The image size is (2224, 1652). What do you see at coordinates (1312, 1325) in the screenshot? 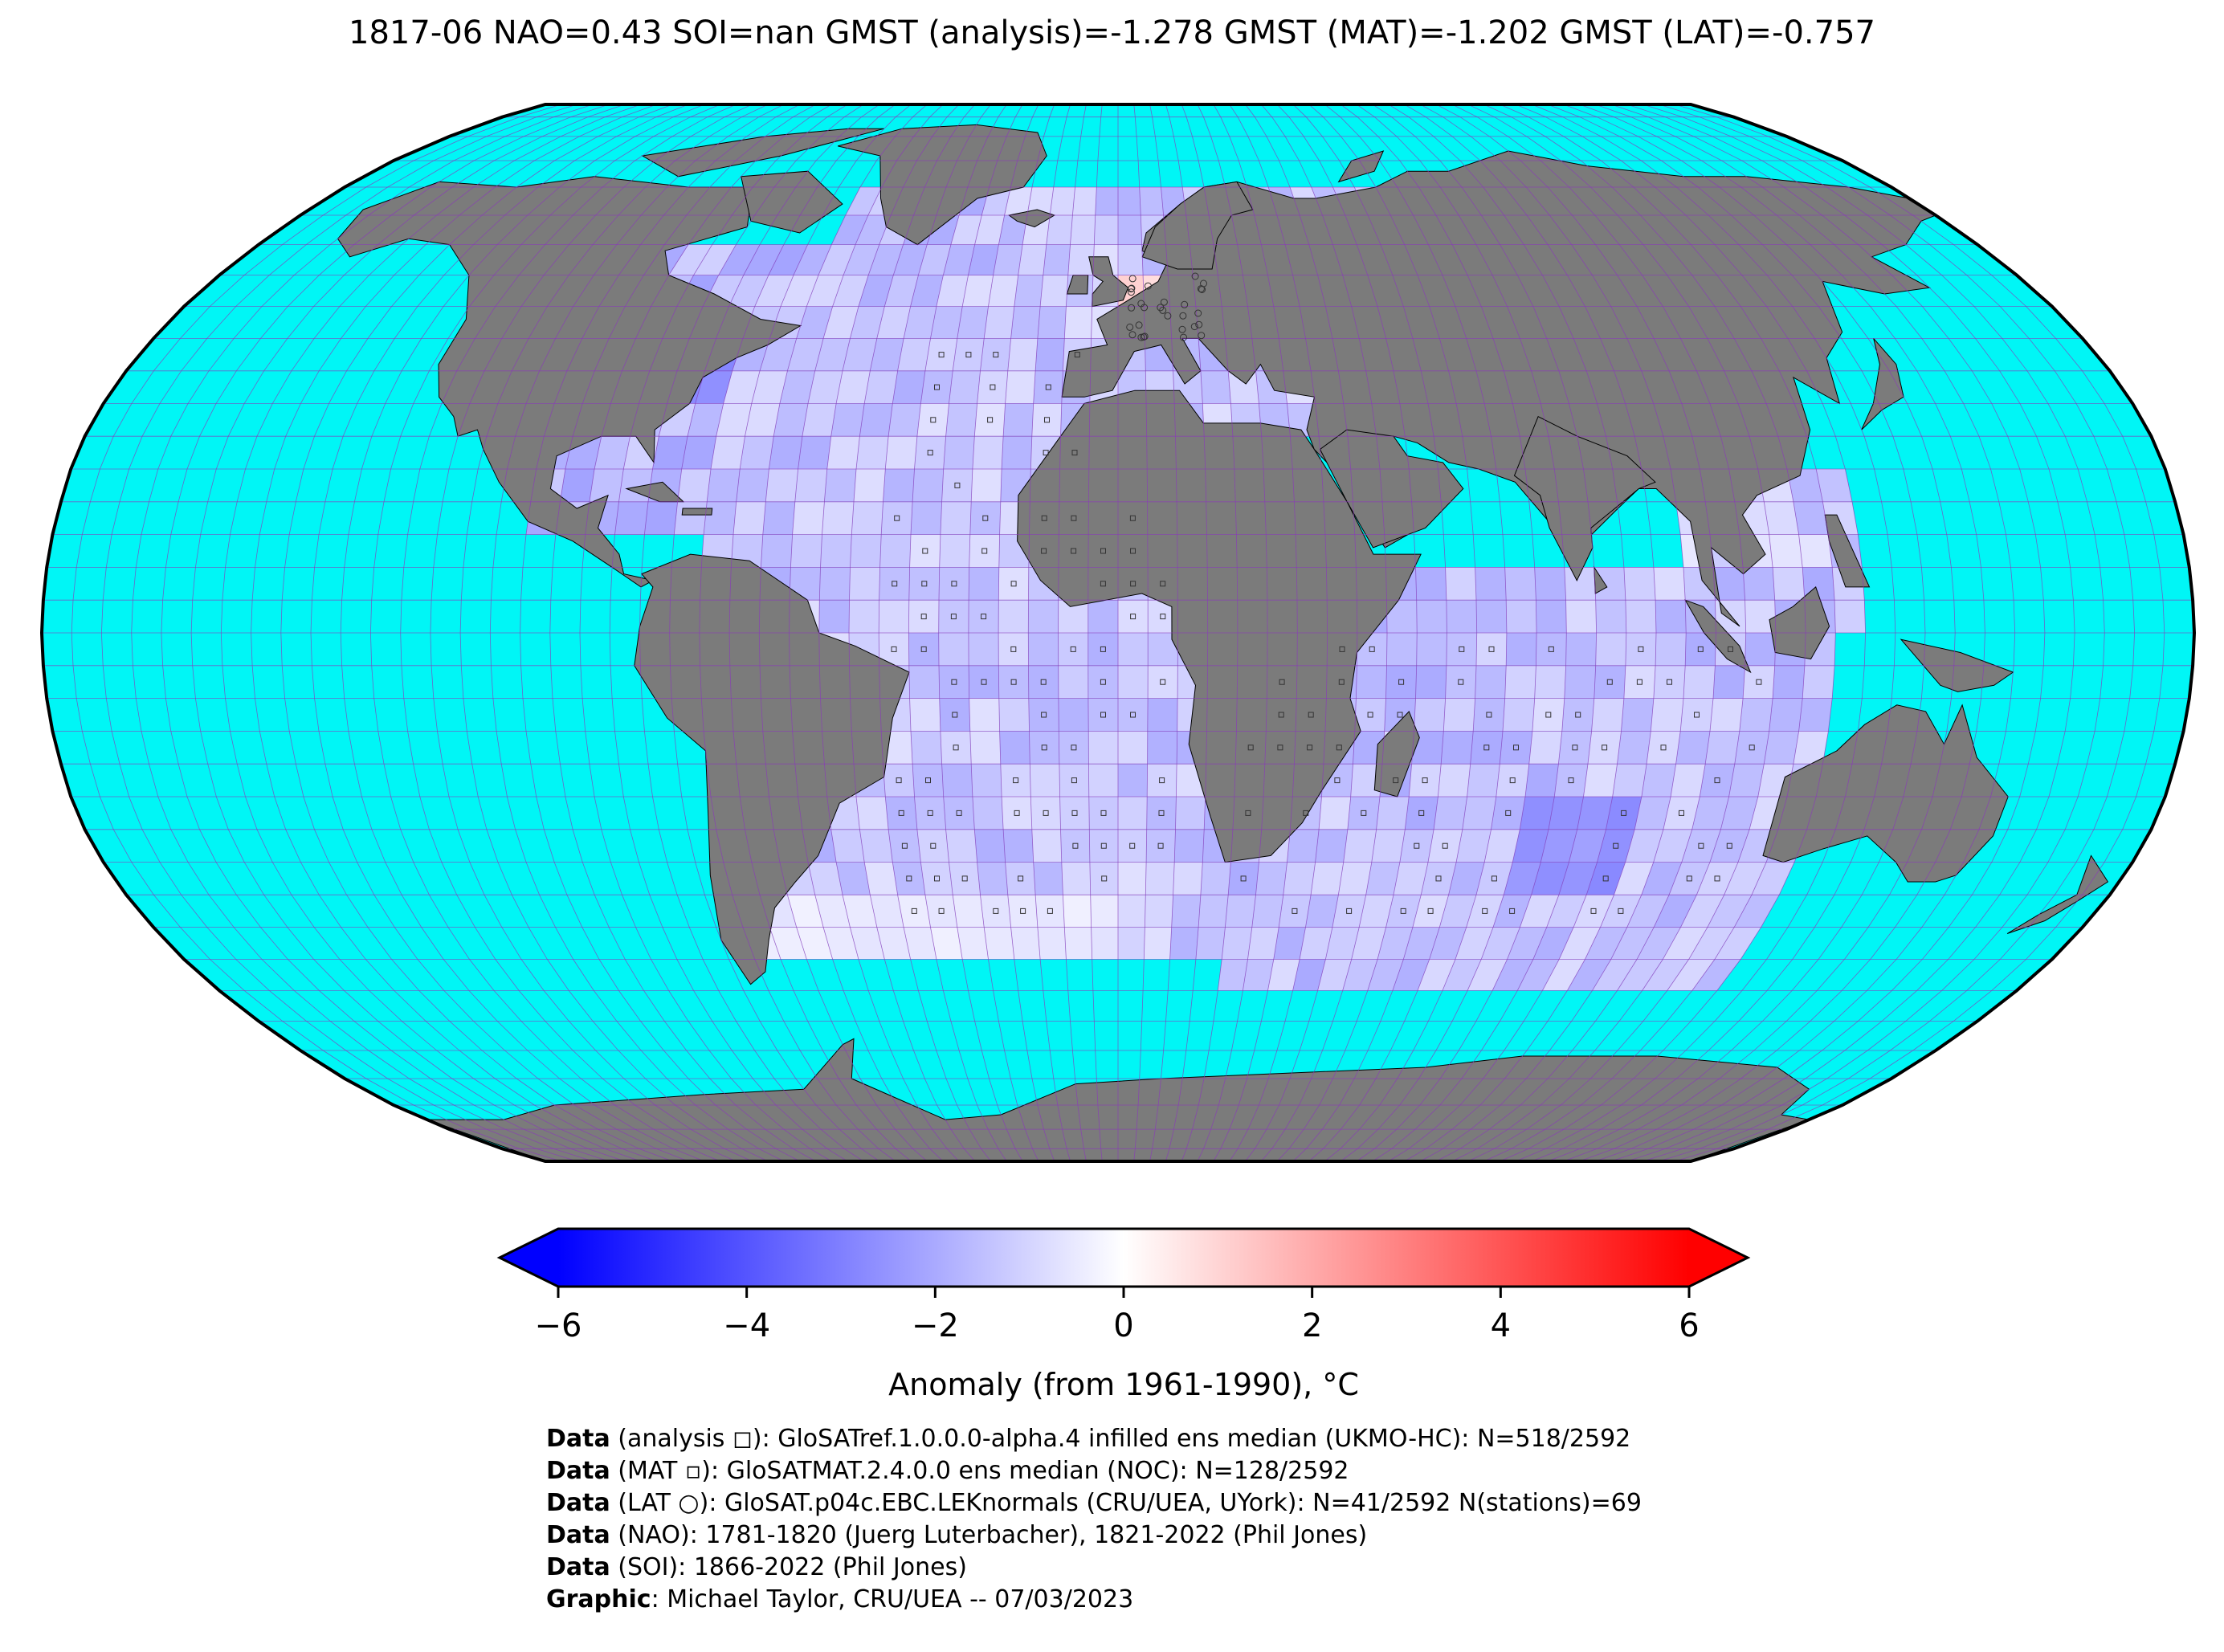
I see `colorbar-tick-label: 2` at bounding box center [1312, 1325].